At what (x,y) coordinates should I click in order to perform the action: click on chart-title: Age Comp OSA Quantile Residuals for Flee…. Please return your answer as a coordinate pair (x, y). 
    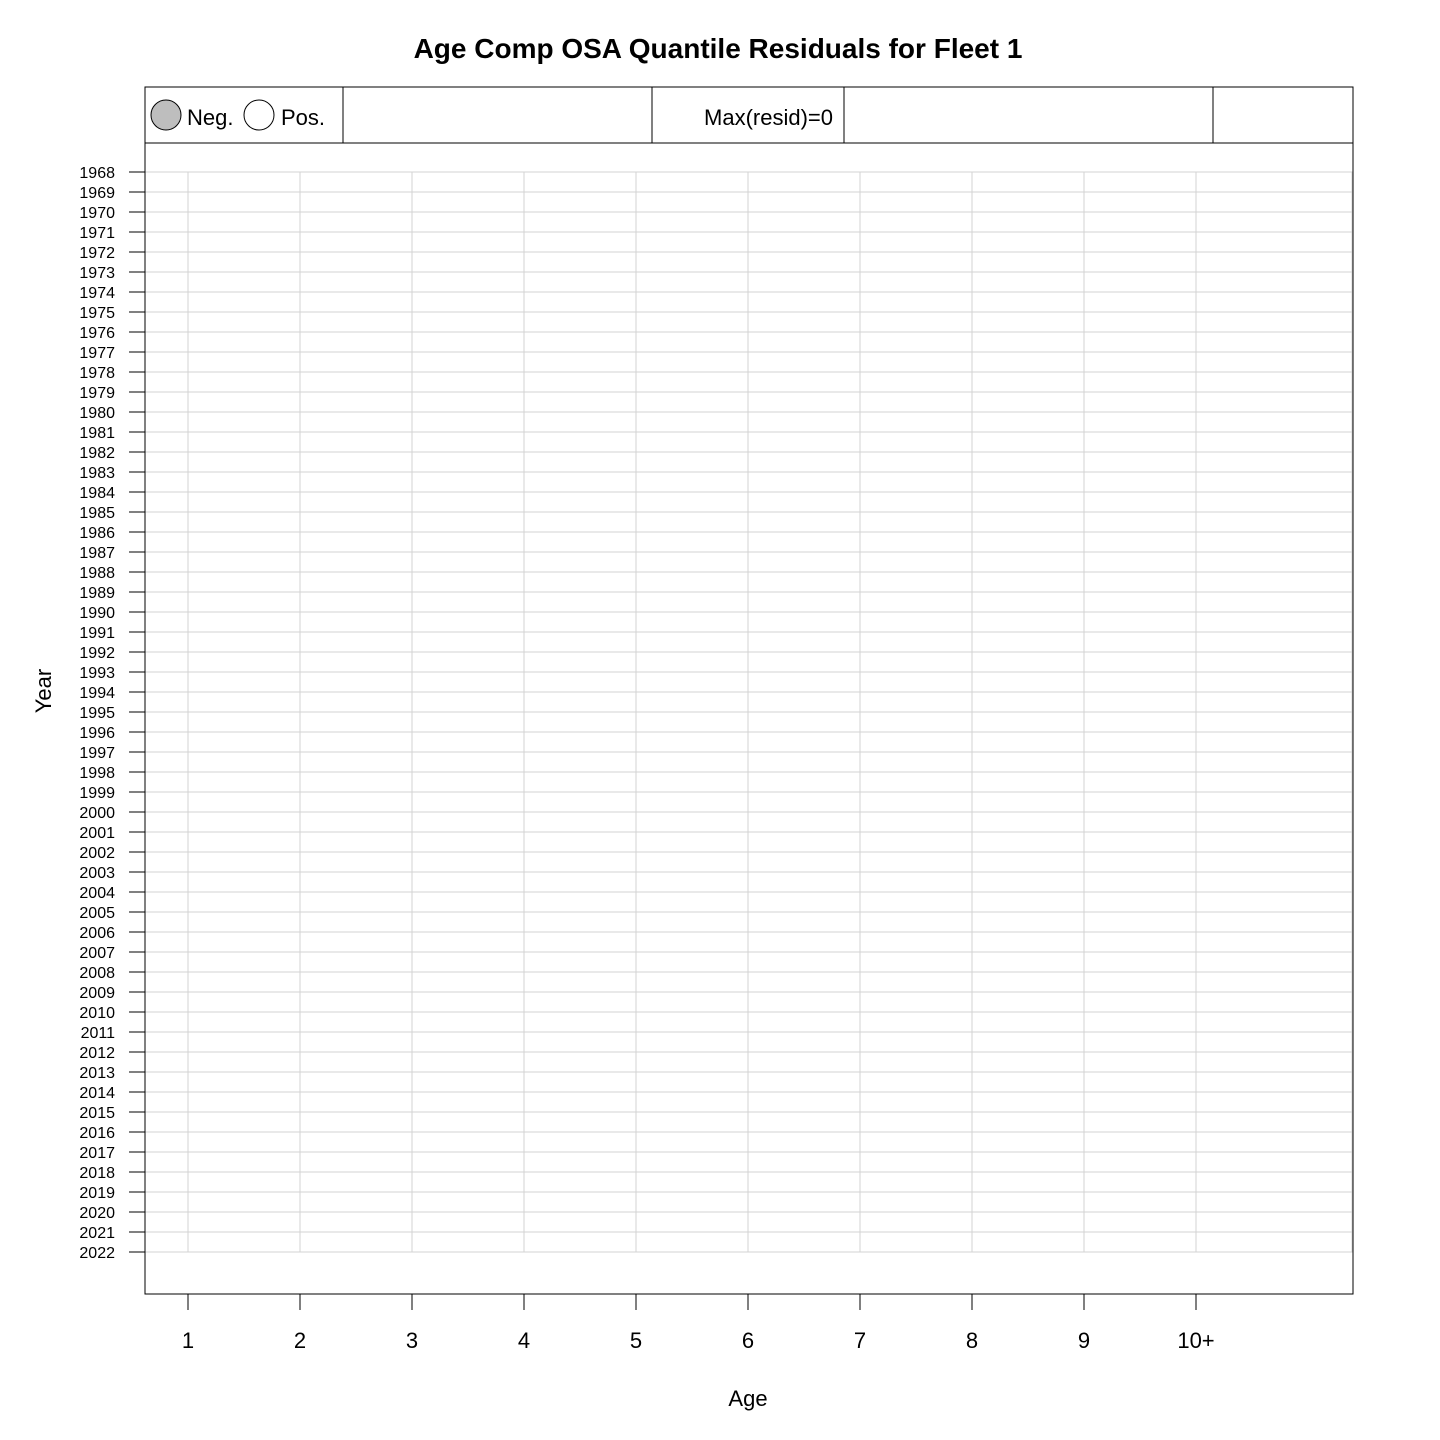
    Looking at the image, I should click on (718, 48).